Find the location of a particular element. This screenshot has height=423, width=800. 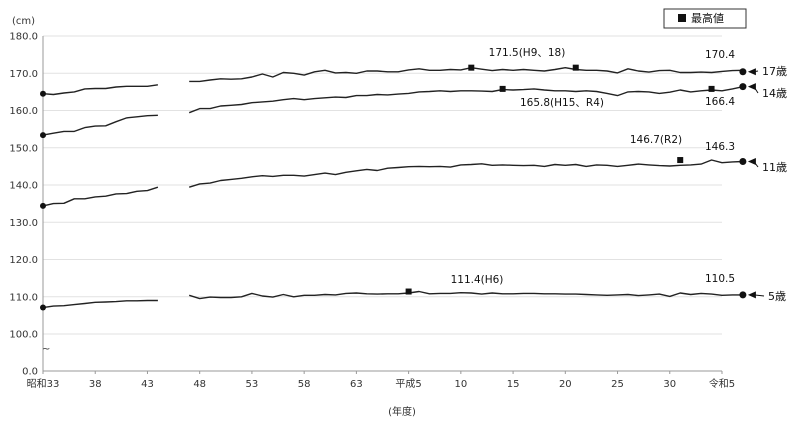

y-tick-label: 150.0 is located at coordinates (23, 148).